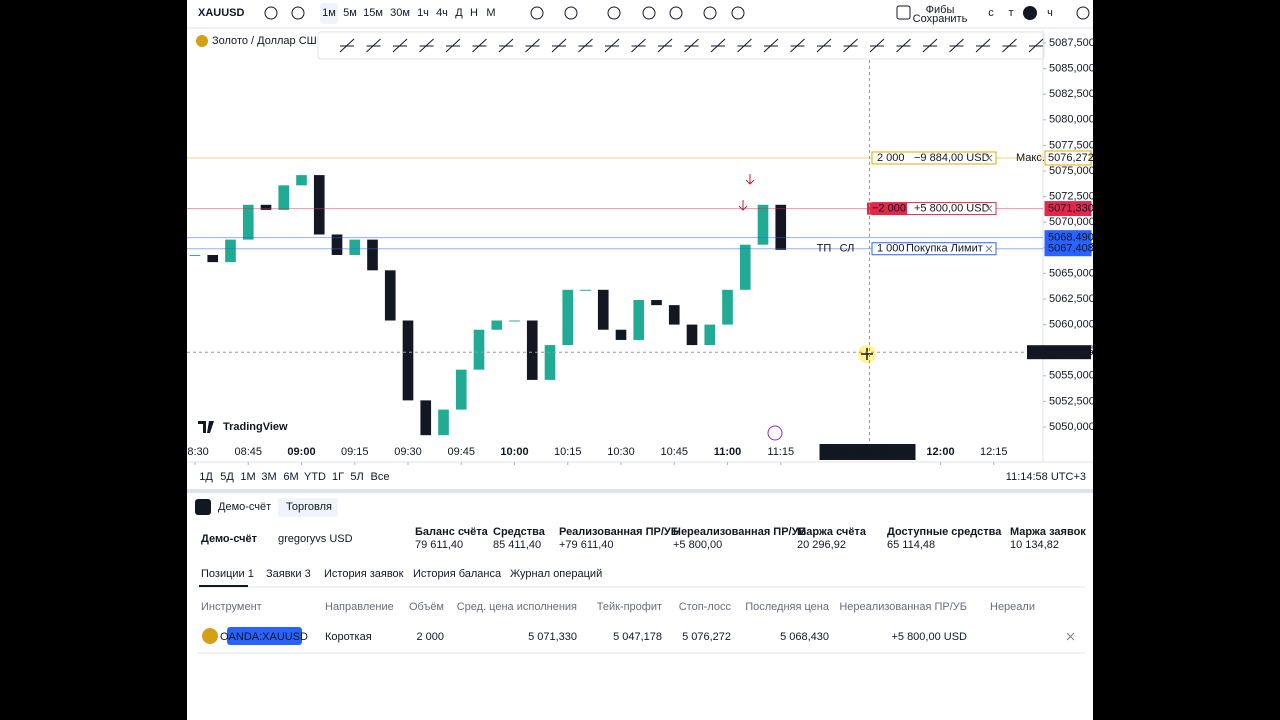 The image size is (1280, 720). I want to click on metric-value: +5 800,00, so click(697, 545).